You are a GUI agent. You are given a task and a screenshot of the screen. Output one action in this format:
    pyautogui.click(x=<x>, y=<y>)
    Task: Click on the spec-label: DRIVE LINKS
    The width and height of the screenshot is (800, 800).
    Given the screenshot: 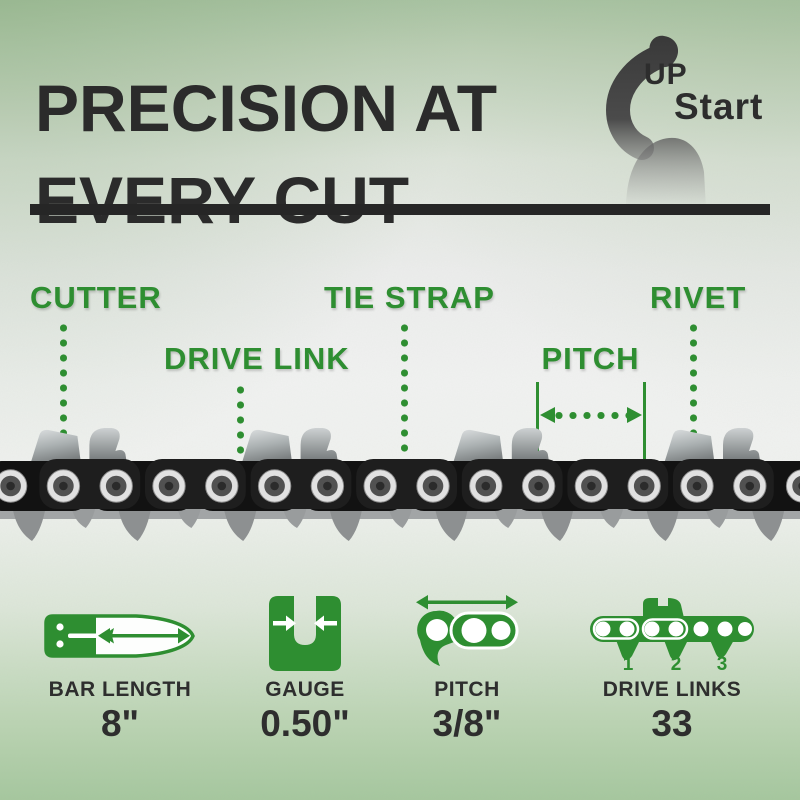 What is the action you would take?
    pyautogui.click(x=672, y=689)
    